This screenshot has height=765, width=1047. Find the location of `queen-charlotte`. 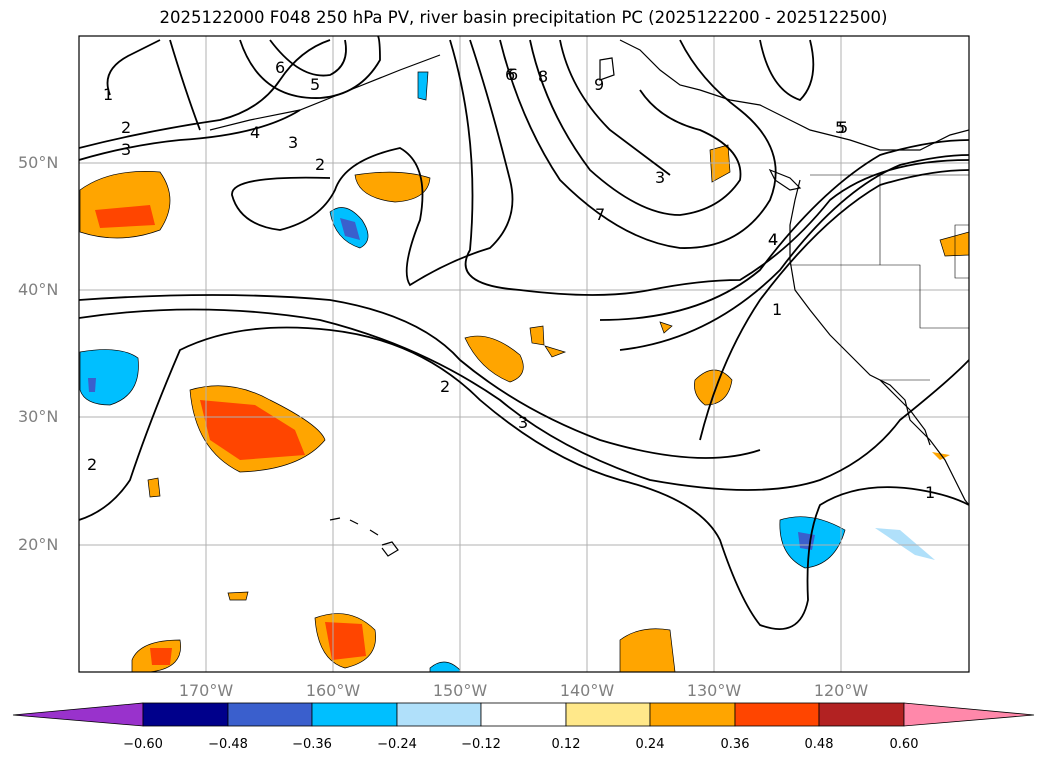

queen-charlotte is located at coordinates (607, 69).